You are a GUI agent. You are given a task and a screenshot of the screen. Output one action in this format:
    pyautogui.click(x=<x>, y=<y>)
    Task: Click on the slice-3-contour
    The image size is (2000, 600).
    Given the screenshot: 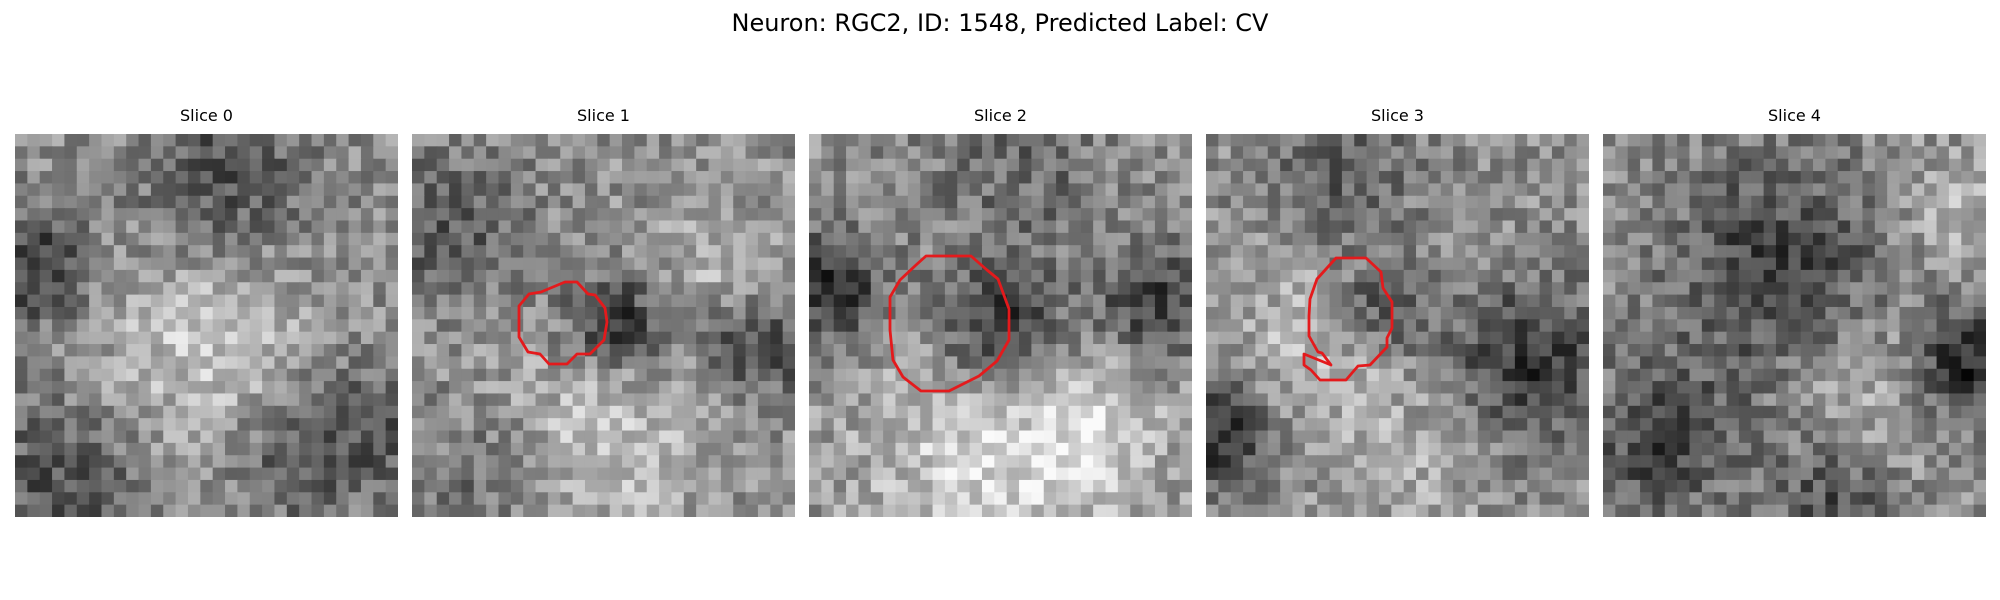 What is the action you would take?
    pyautogui.click(x=1348, y=319)
    